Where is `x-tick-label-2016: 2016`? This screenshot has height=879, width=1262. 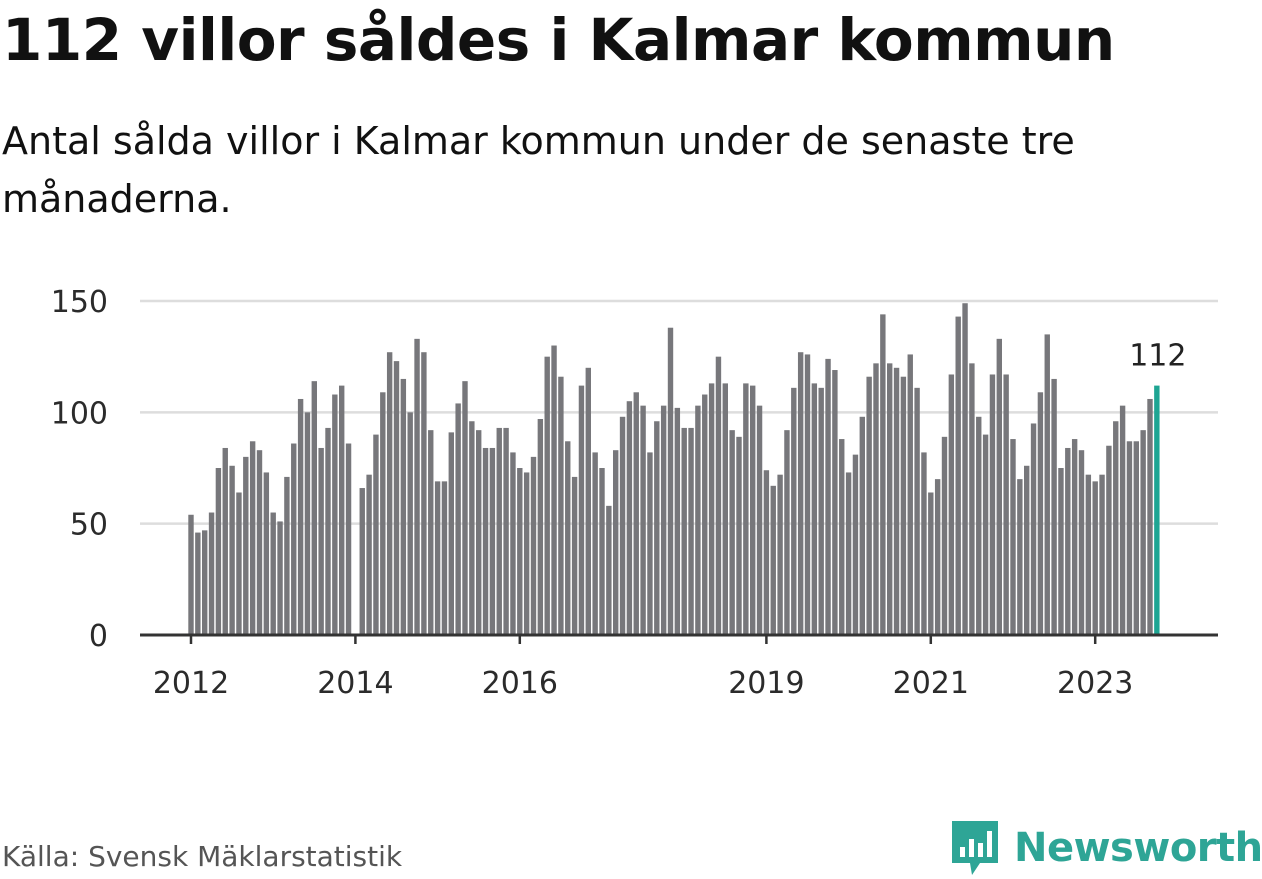 x-tick-label-2016: 2016 is located at coordinates (520, 683).